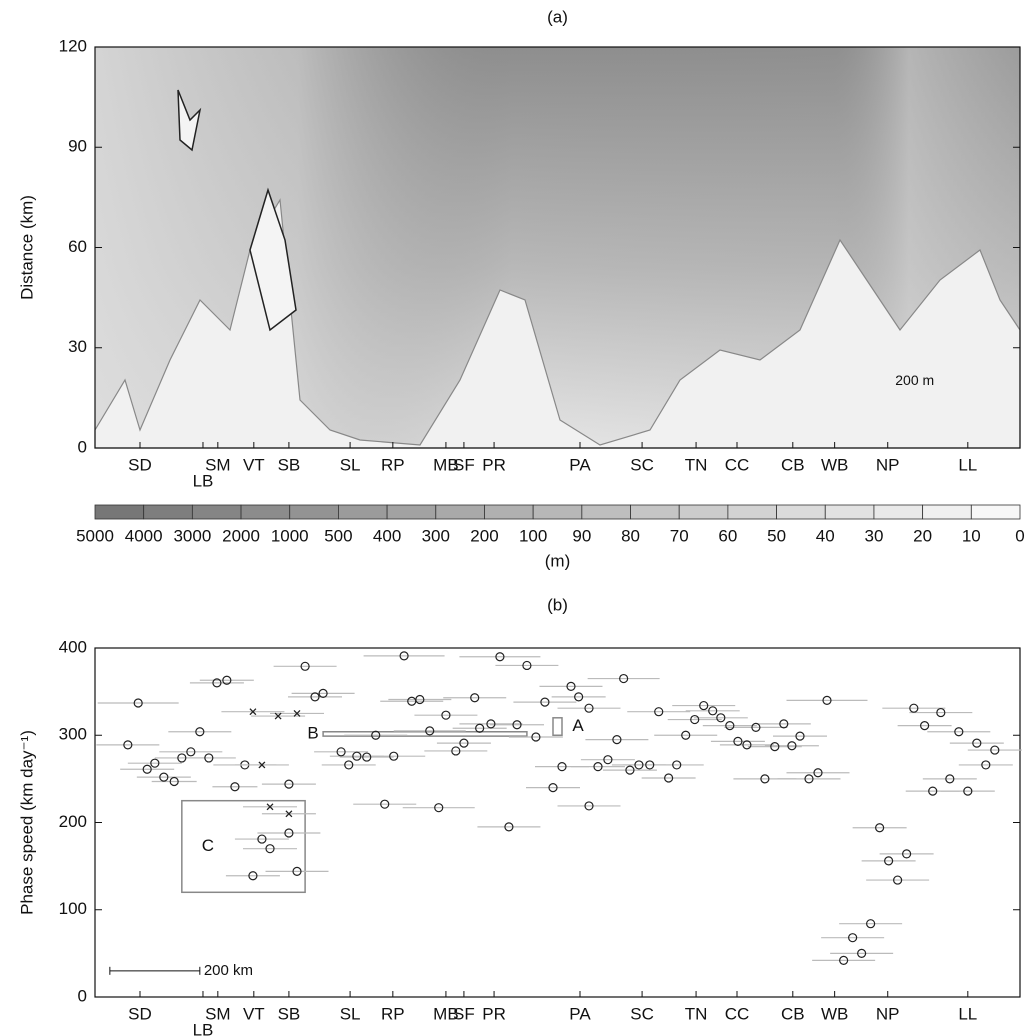  What do you see at coordinates (727, 535) in the screenshot?
I see `colorbar-tick-label: 60` at bounding box center [727, 535].